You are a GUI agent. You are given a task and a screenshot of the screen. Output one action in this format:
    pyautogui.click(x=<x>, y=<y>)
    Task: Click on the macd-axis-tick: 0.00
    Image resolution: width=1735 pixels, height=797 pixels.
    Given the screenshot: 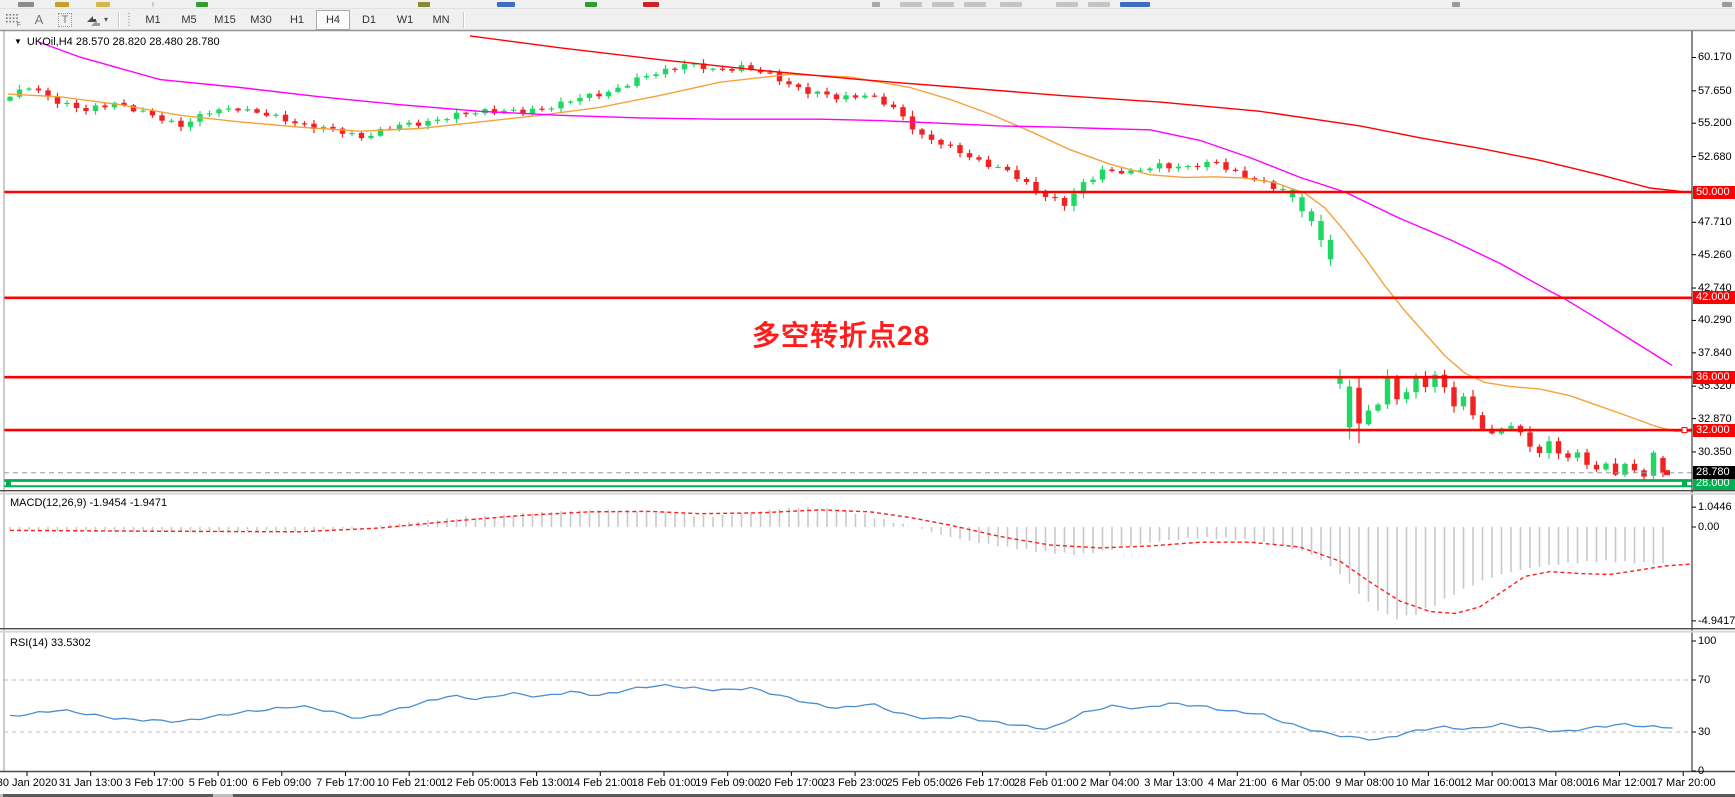 What is the action you would take?
    pyautogui.click(x=1709, y=527)
    